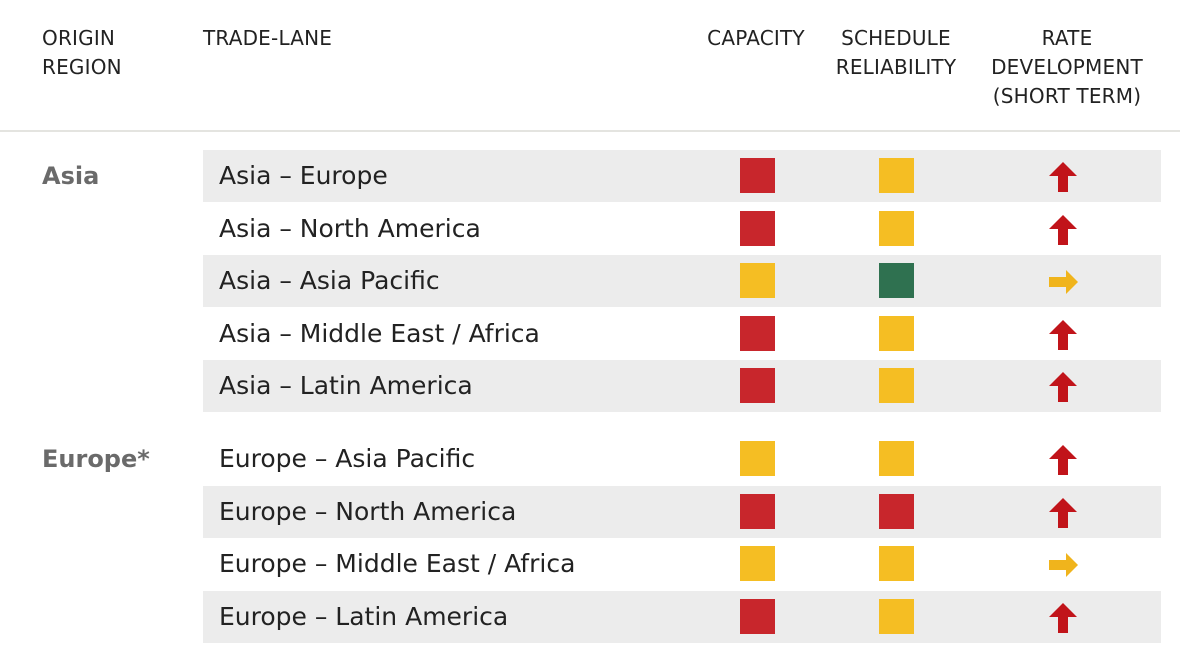  What do you see at coordinates (682, 512) in the screenshot?
I see `table-row: Europe – North America` at bounding box center [682, 512].